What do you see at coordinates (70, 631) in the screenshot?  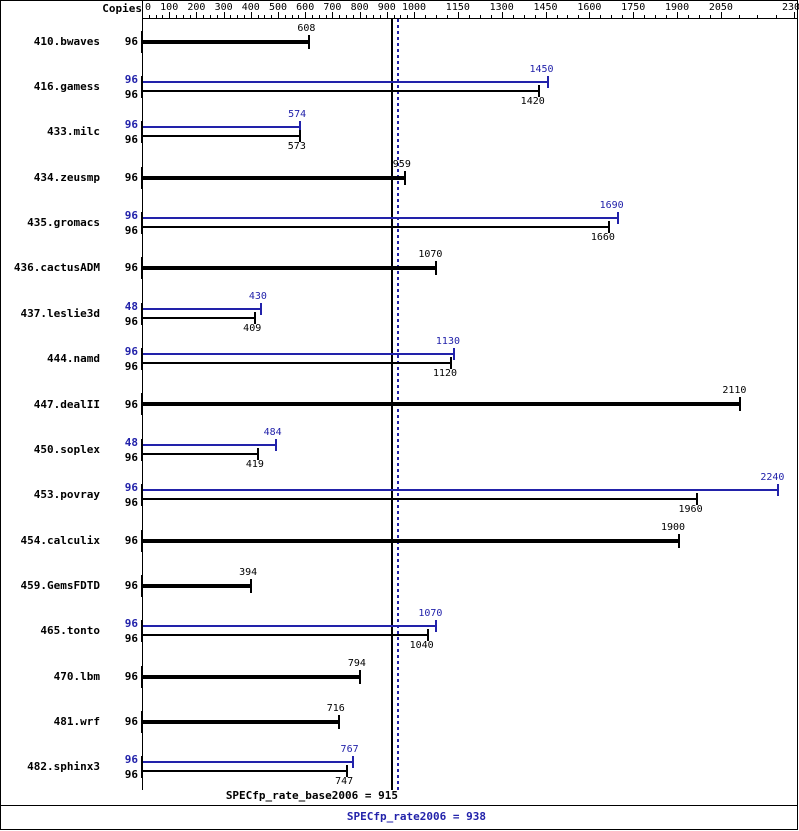 I see `benchmark-name: 465.tonto` at bounding box center [70, 631].